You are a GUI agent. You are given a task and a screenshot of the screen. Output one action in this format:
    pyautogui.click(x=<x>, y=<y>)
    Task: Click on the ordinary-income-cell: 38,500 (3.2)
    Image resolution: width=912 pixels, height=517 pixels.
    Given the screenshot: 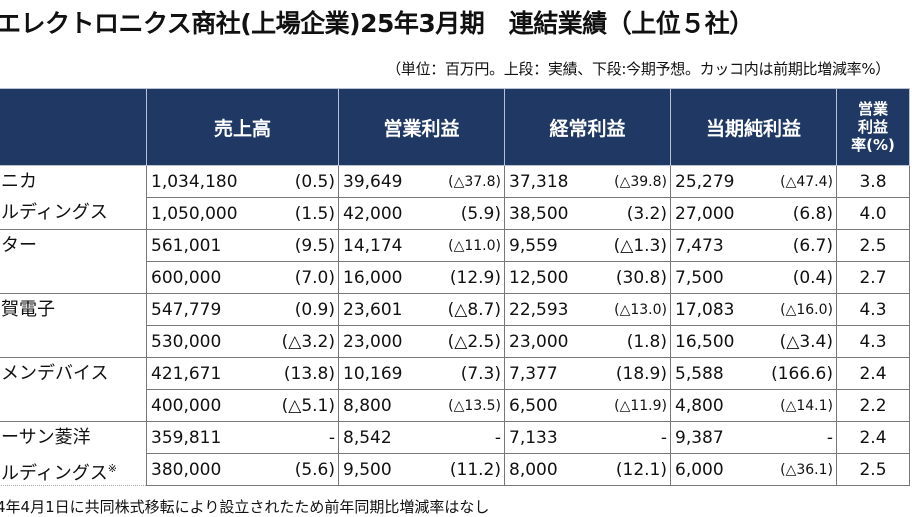 What is the action you would take?
    pyautogui.click(x=587, y=213)
    